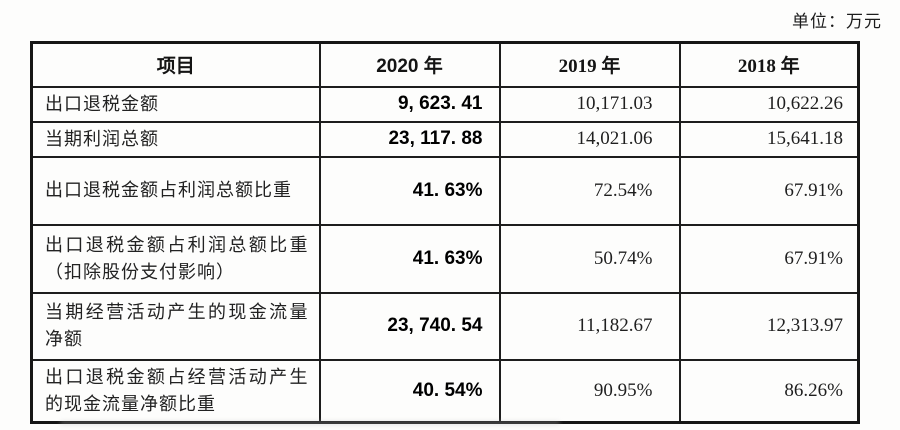 Image resolution: width=900 pixels, height=430 pixels. What do you see at coordinates (589, 326) in the screenshot?
I see `value-2019: 11,182.67` at bounding box center [589, 326].